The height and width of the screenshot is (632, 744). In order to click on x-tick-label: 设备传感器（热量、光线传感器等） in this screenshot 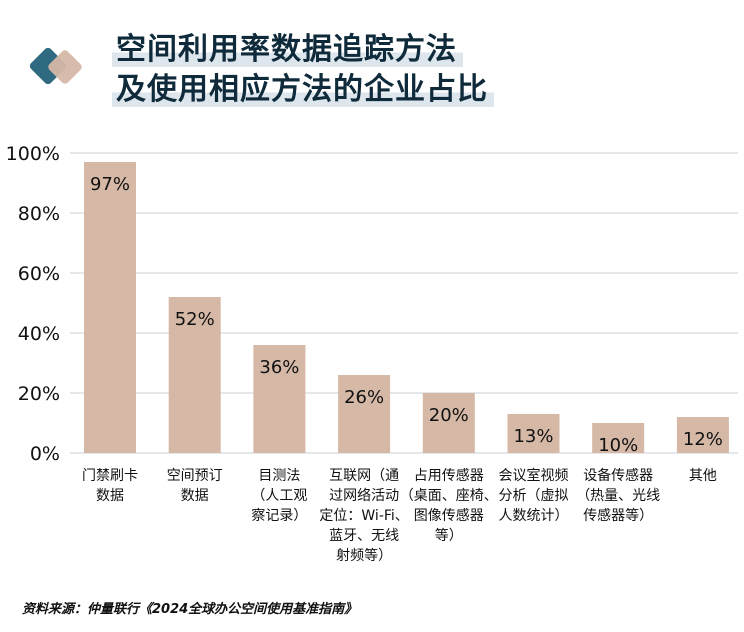, I will do `click(618, 495)`.